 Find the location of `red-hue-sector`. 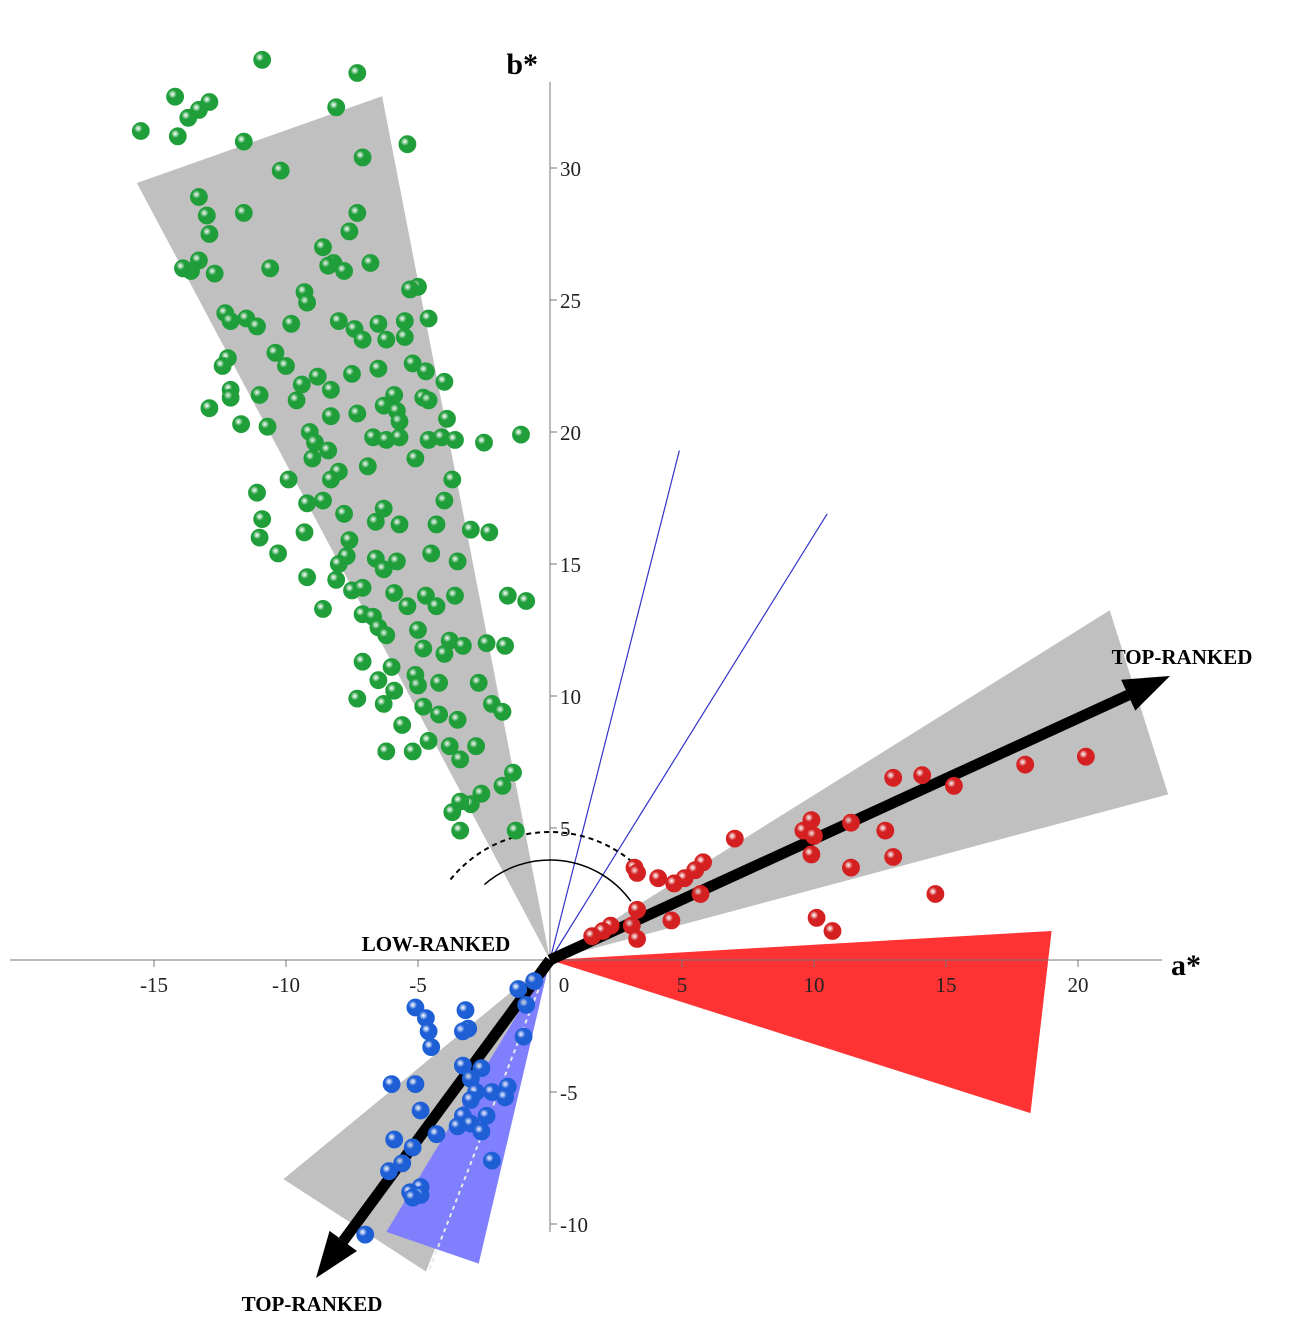

red-hue-sector is located at coordinates (859, 785).